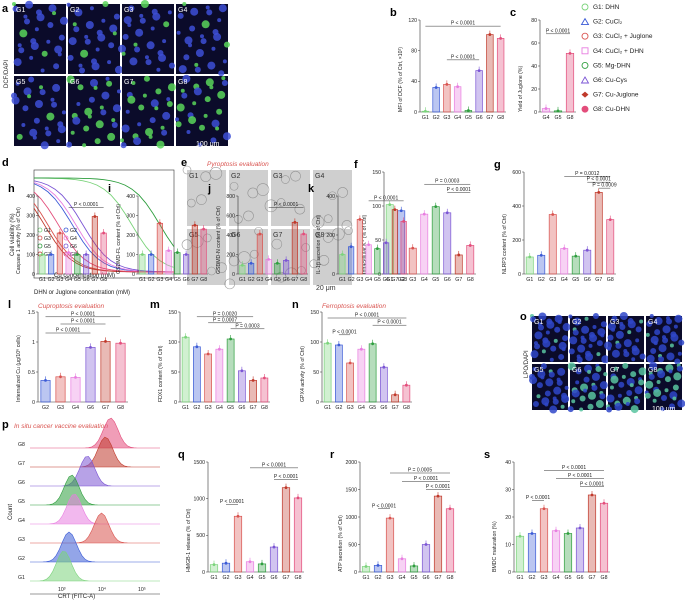 The image size is (685, 601). Describe the element at coordinates (184, 163) in the screenshot. I see `panel-letter-e: e` at that location.